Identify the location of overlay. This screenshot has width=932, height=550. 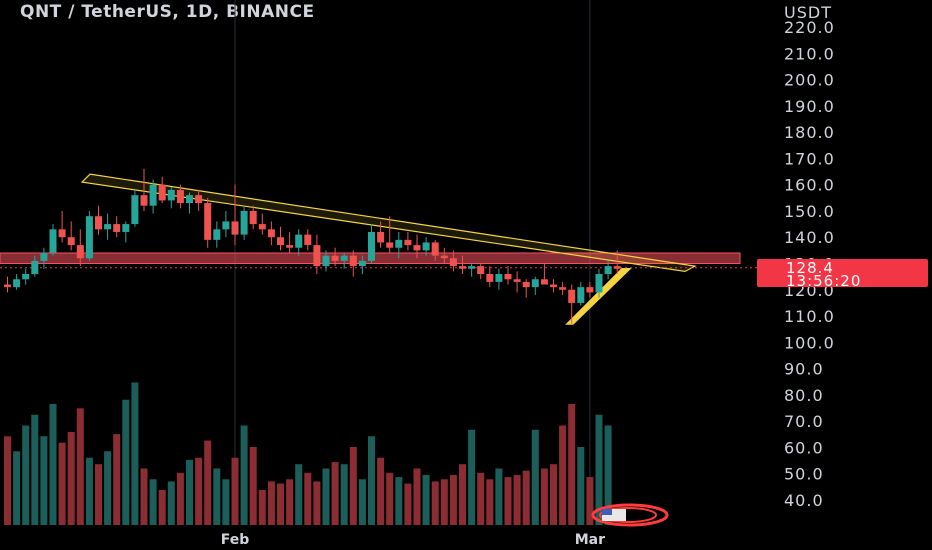
(630, 515).